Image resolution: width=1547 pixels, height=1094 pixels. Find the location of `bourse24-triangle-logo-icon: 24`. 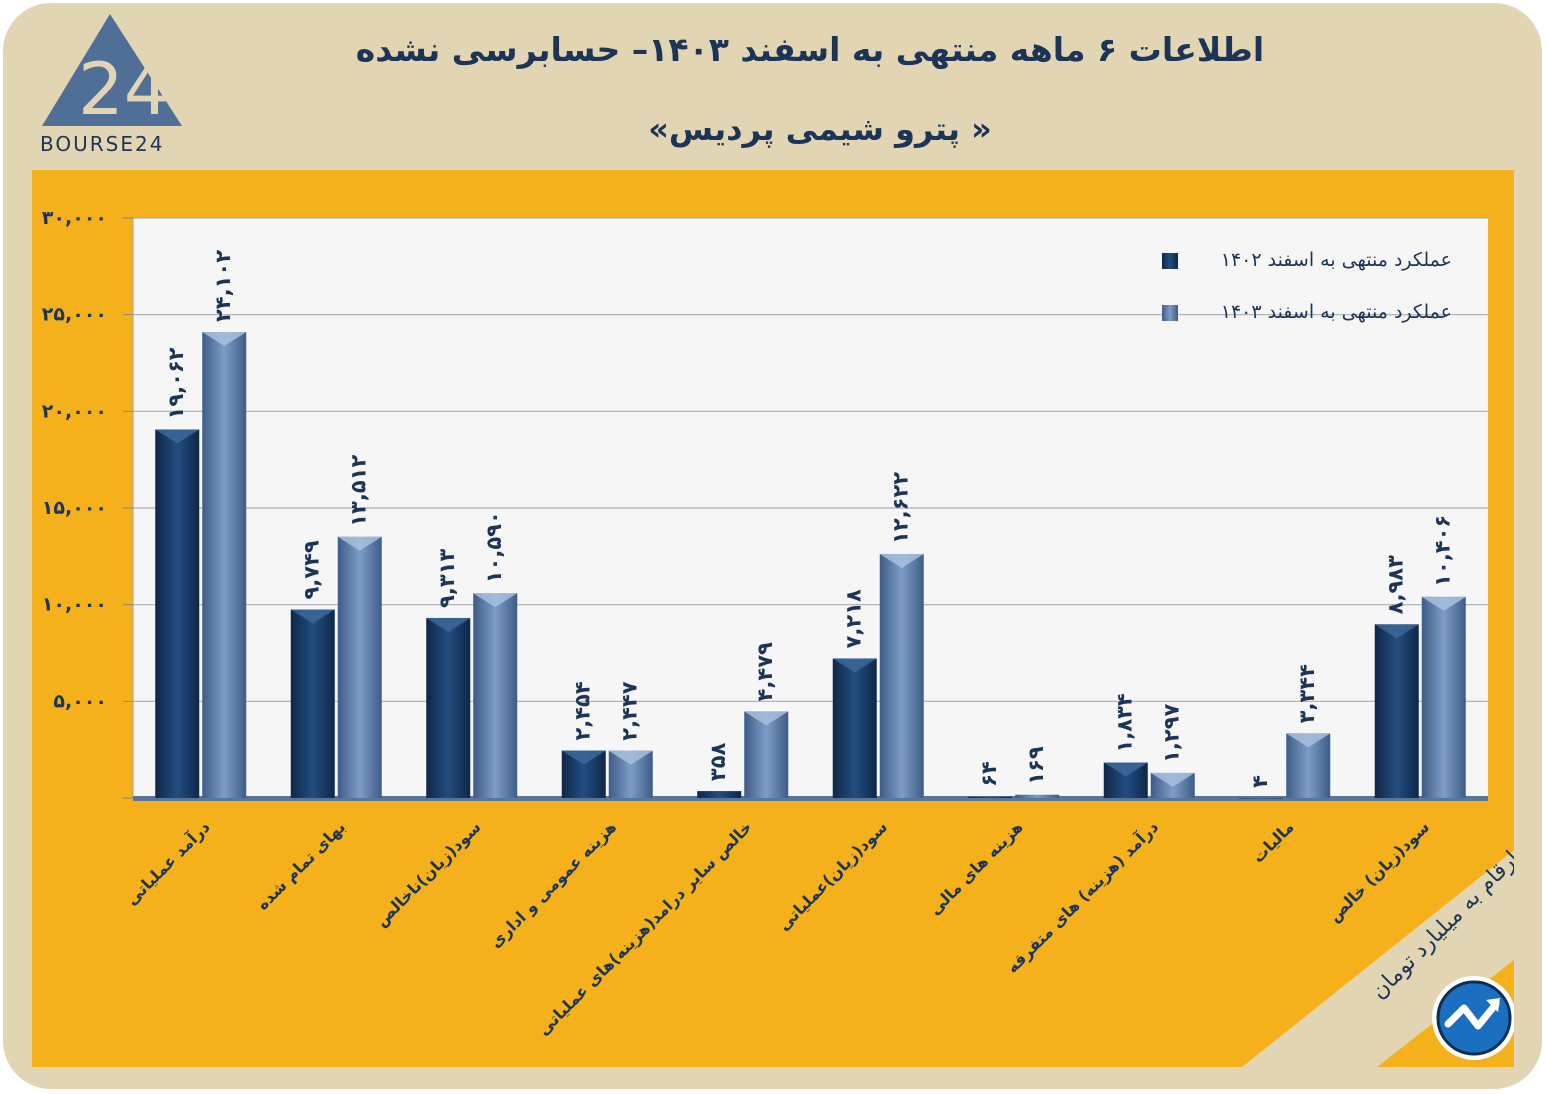

bourse24-triangle-logo-icon: 24 is located at coordinates (112, 72).